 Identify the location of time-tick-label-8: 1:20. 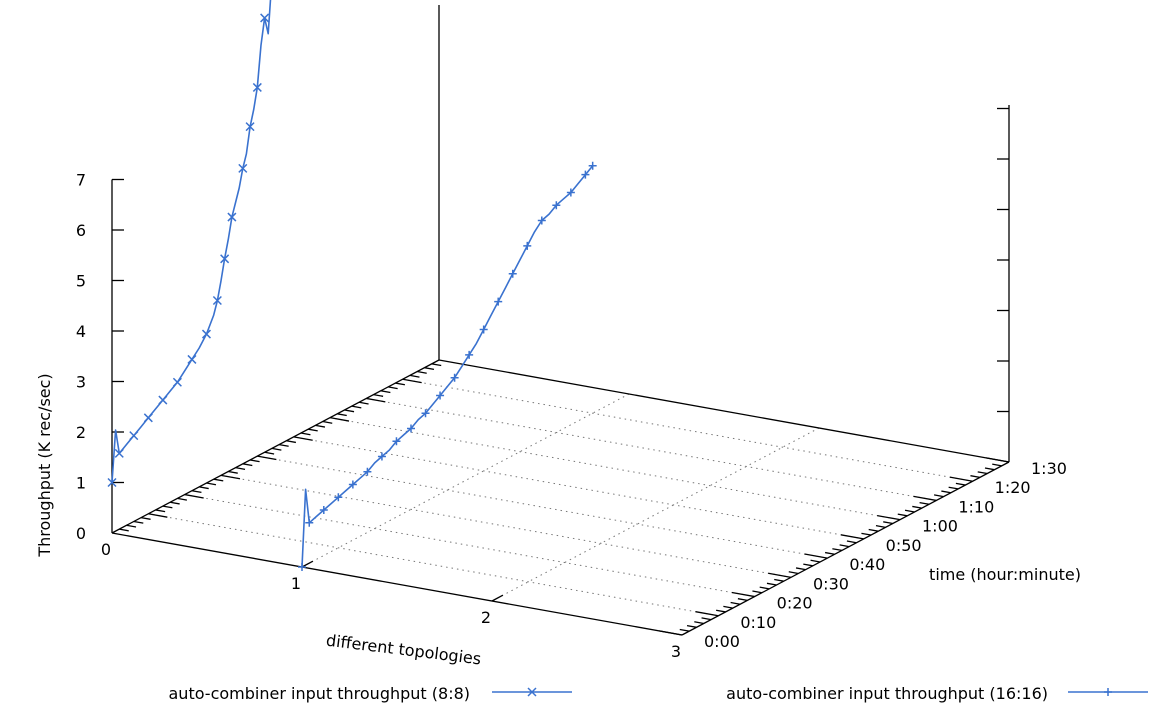
(1013, 487).